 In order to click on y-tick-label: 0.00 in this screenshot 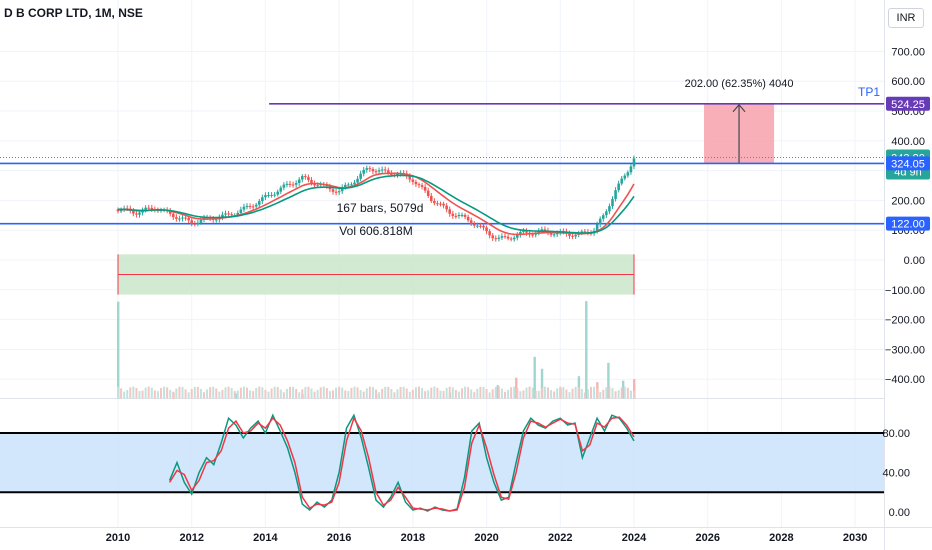, I will do `click(914, 261)`.